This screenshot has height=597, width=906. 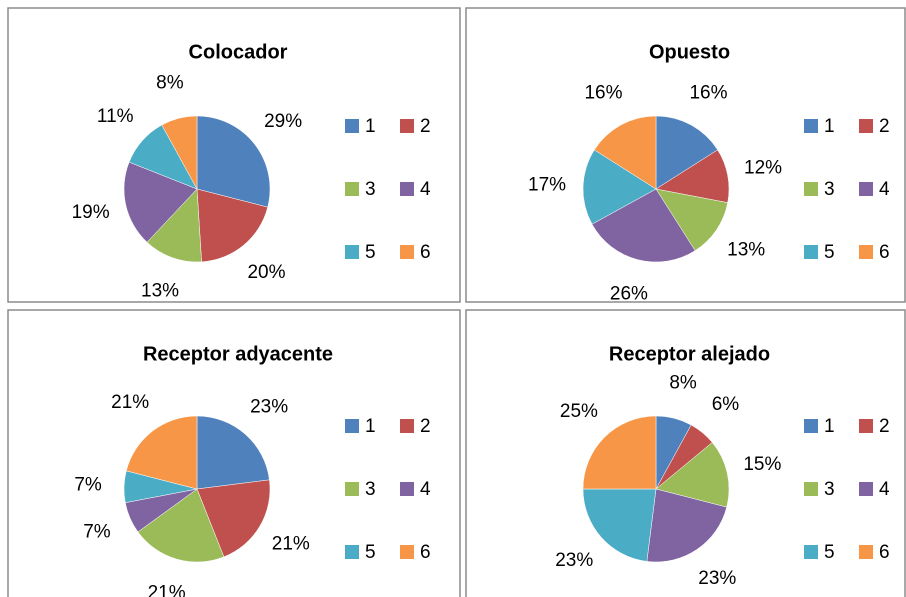 I want to click on data-label: 29%, so click(x=283, y=121).